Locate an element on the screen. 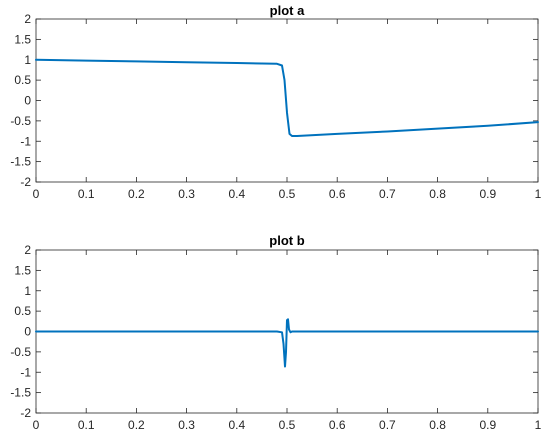 This screenshot has height=440, width=550. plot-a-x-tick-label: 0.2 is located at coordinates (136, 194).